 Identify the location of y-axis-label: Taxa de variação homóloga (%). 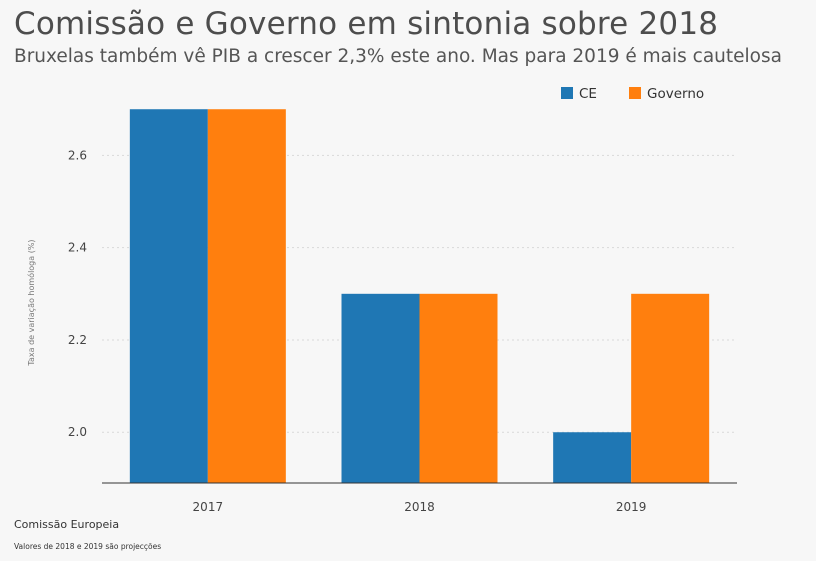
(31, 302).